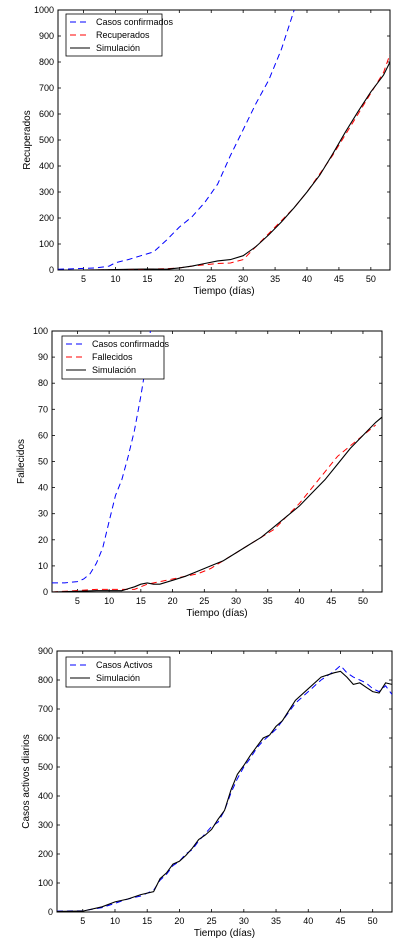 The height and width of the screenshot is (945, 414). Describe the element at coordinates (26, 781) in the screenshot. I see `y-axis-label: Casos activos diarios` at that location.